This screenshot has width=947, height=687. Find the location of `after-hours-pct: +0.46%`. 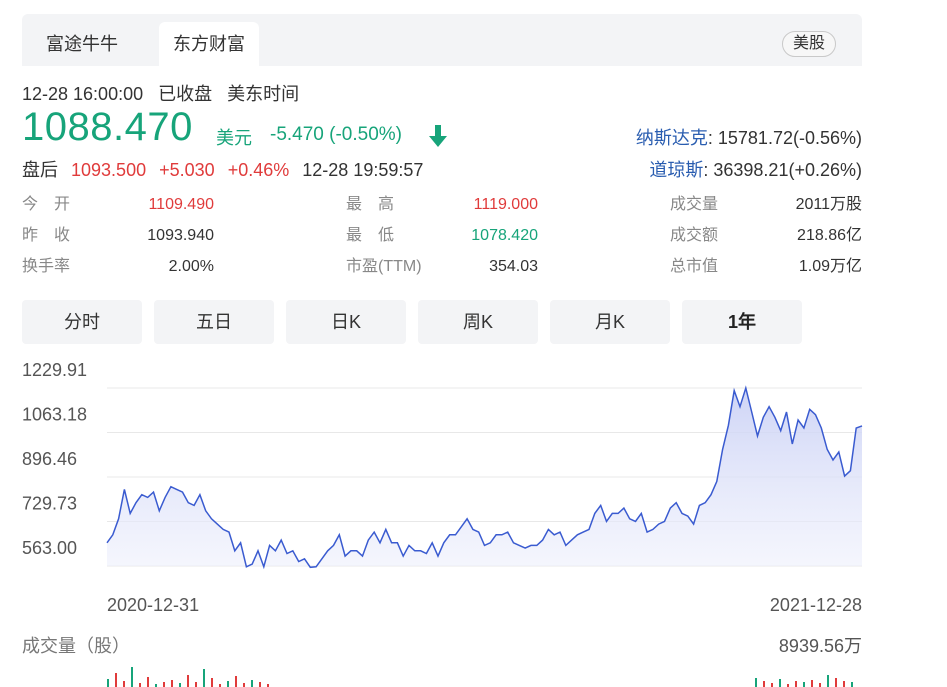

after-hours-pct: +0.46% is located at coordinates (258, 170).